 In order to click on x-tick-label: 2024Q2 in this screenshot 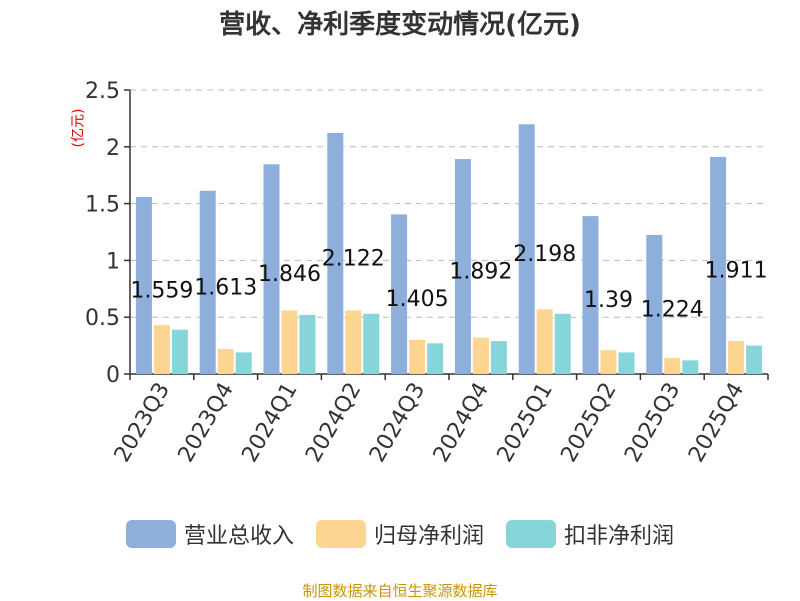, I will do `click(333, 423)`.